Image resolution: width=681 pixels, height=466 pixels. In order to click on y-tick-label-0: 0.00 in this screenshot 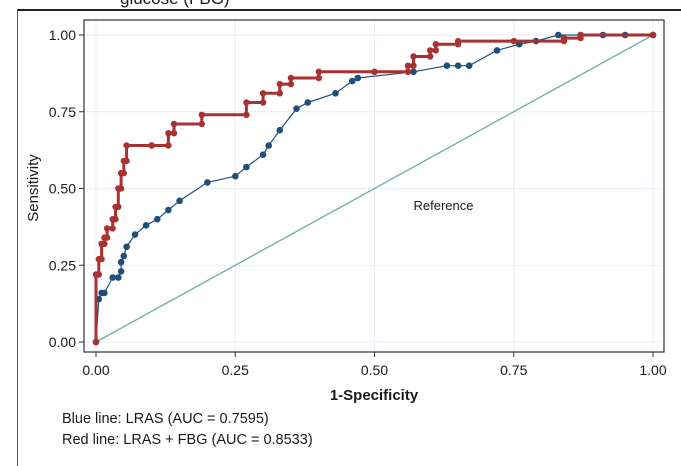, I will do `click(62, 342)`.